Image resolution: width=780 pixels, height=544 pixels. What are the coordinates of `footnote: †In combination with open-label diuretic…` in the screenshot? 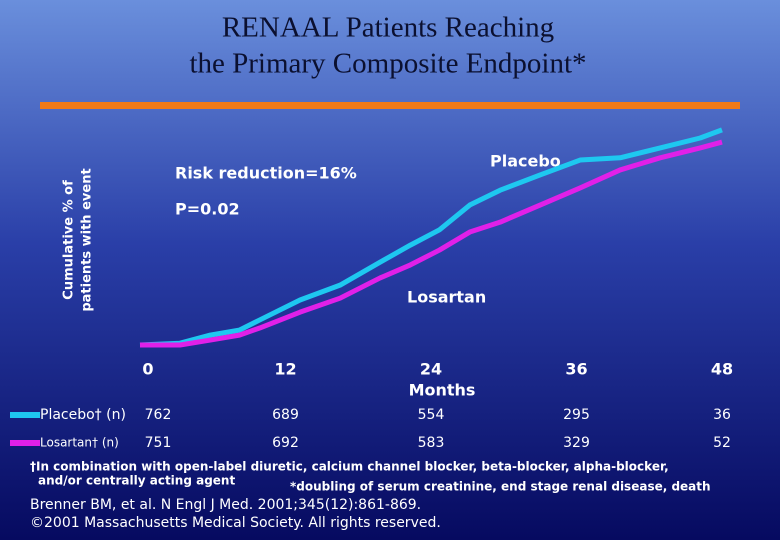 It's located at (349, 467).